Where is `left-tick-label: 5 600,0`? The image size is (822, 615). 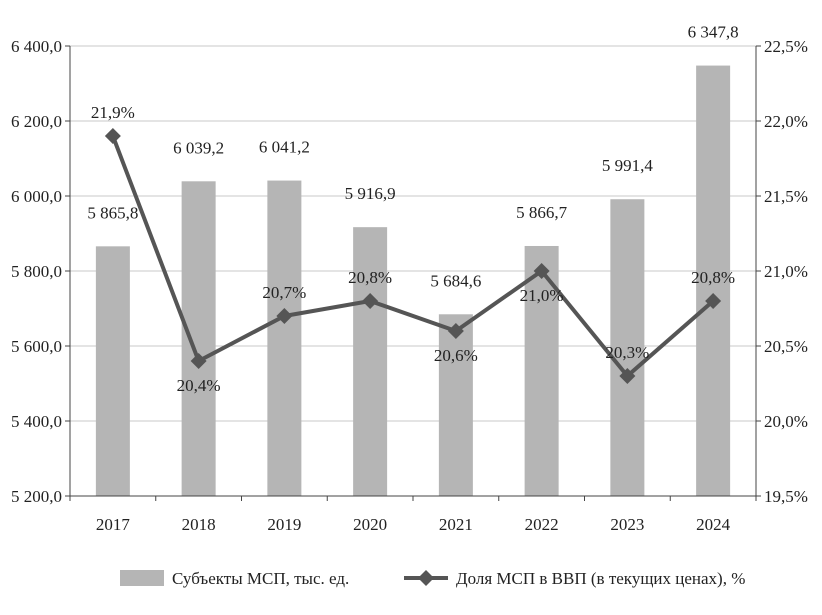
left-tick-label: 5 600,0 is located at coordinates (36, 346).